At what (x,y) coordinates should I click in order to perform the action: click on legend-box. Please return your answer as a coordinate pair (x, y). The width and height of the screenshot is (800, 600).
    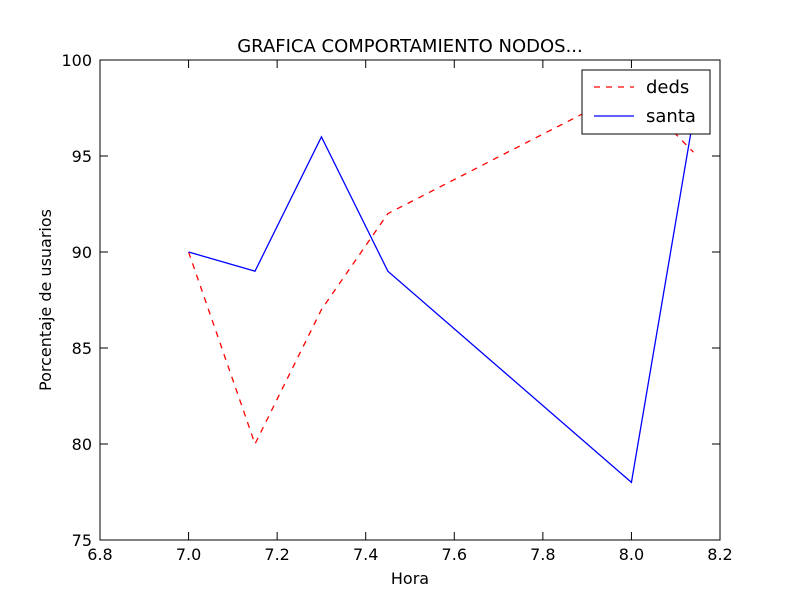
    Looking at the image, I should click on (646, 102).